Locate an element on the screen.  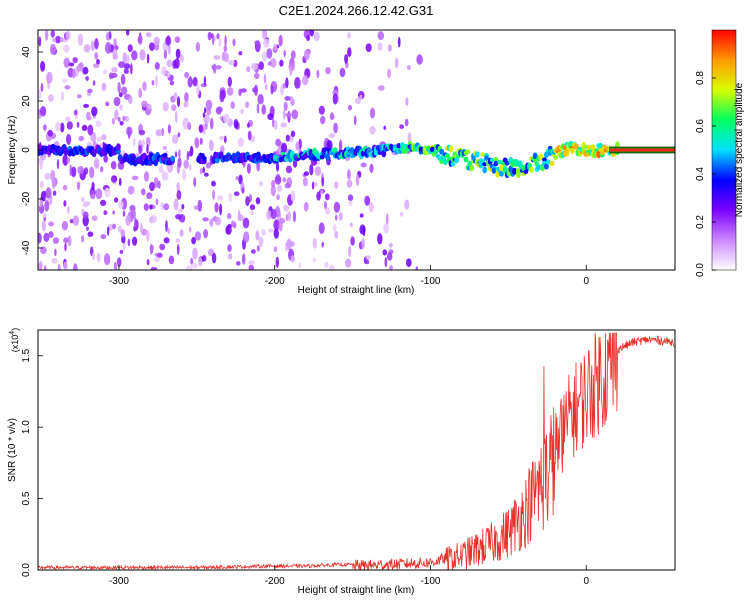
colorbar-label: Normalized spectral amplitude is located at coordinates (739, 149).